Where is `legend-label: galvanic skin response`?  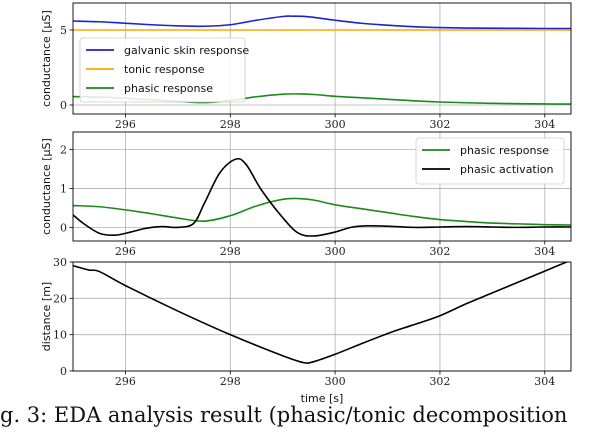
legend-label: galvanic skin response is located at coordinates (186, 50).